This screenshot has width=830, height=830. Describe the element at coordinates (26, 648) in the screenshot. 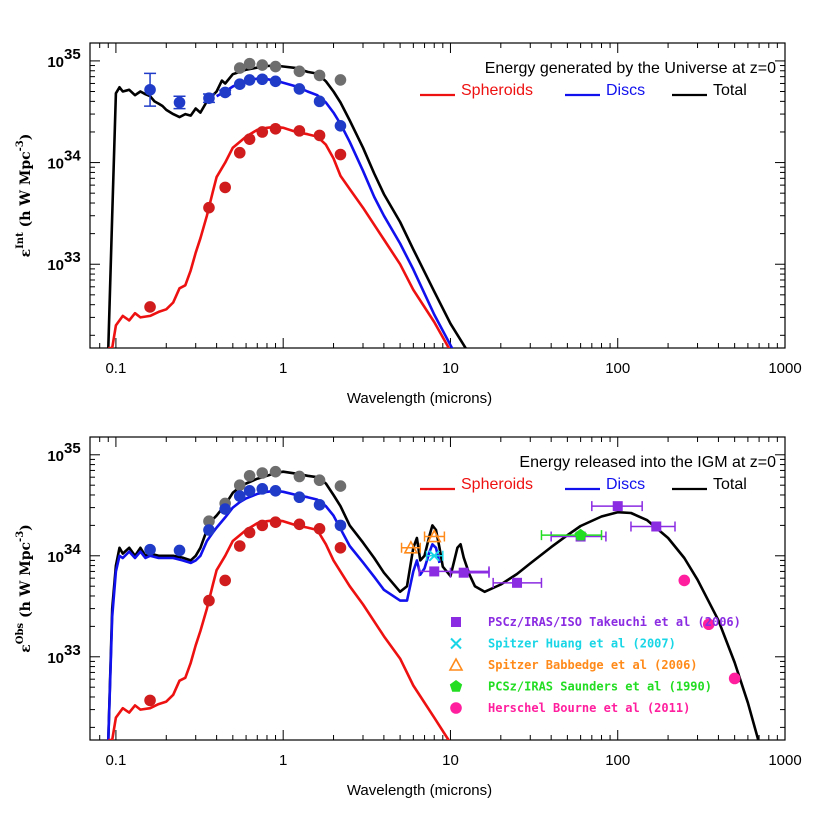

I see `y-axis-label-part: ε` at that location.